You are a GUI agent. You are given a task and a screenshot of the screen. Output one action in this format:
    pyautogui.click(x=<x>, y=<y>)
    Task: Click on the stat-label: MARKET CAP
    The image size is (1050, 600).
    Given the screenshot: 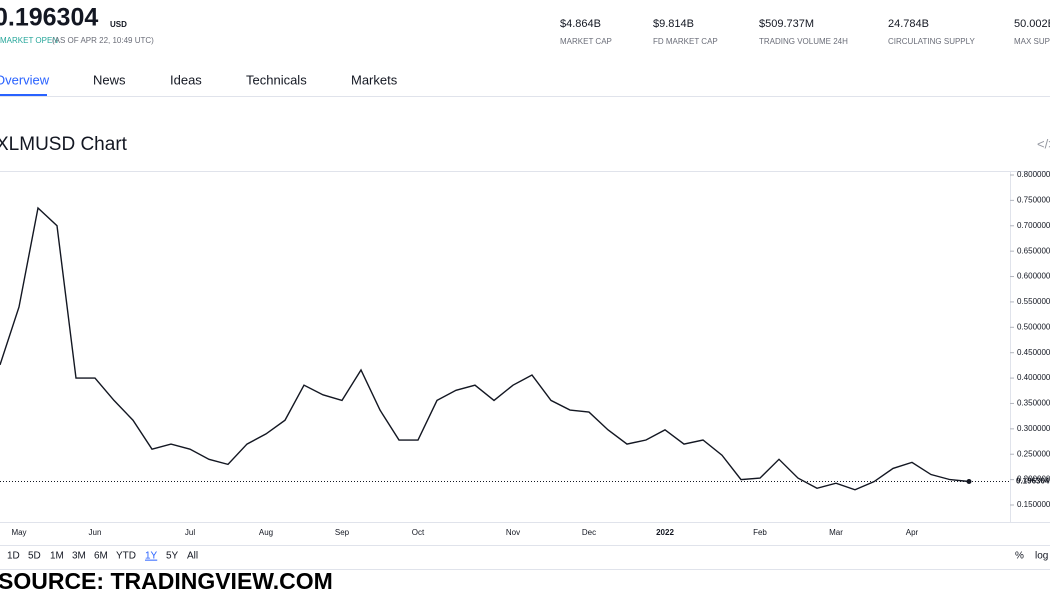 What is the action you would take?
    pyautogui.click(x=586, y=41)
    